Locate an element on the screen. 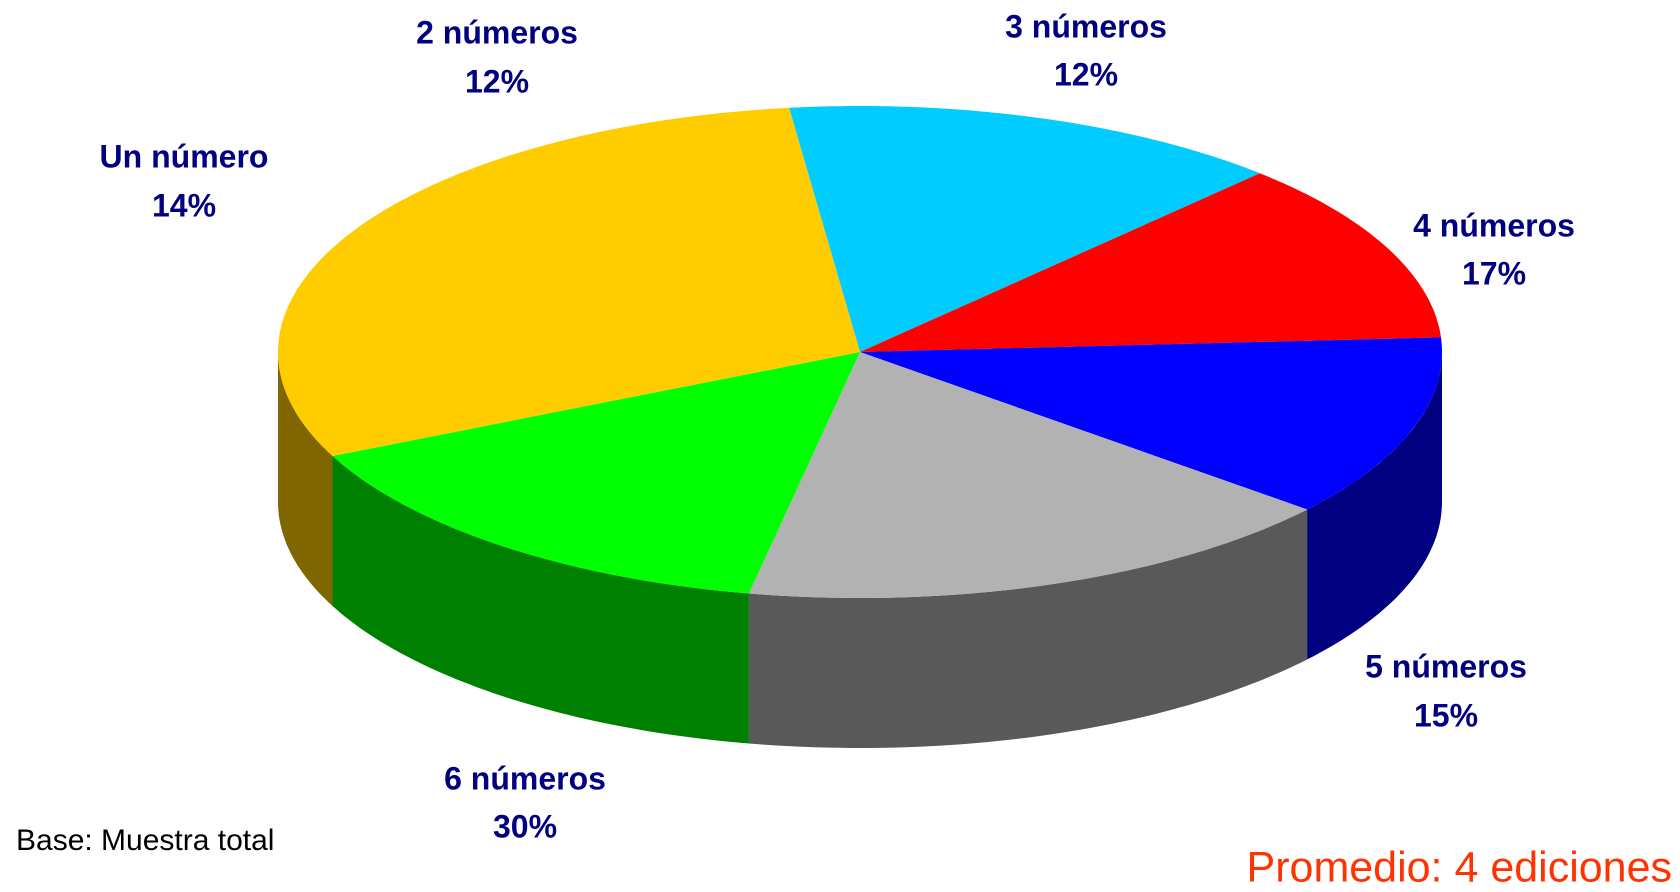 The image size is (1680, 892). slice-label: 2 números is located at coordinates (497, 32).